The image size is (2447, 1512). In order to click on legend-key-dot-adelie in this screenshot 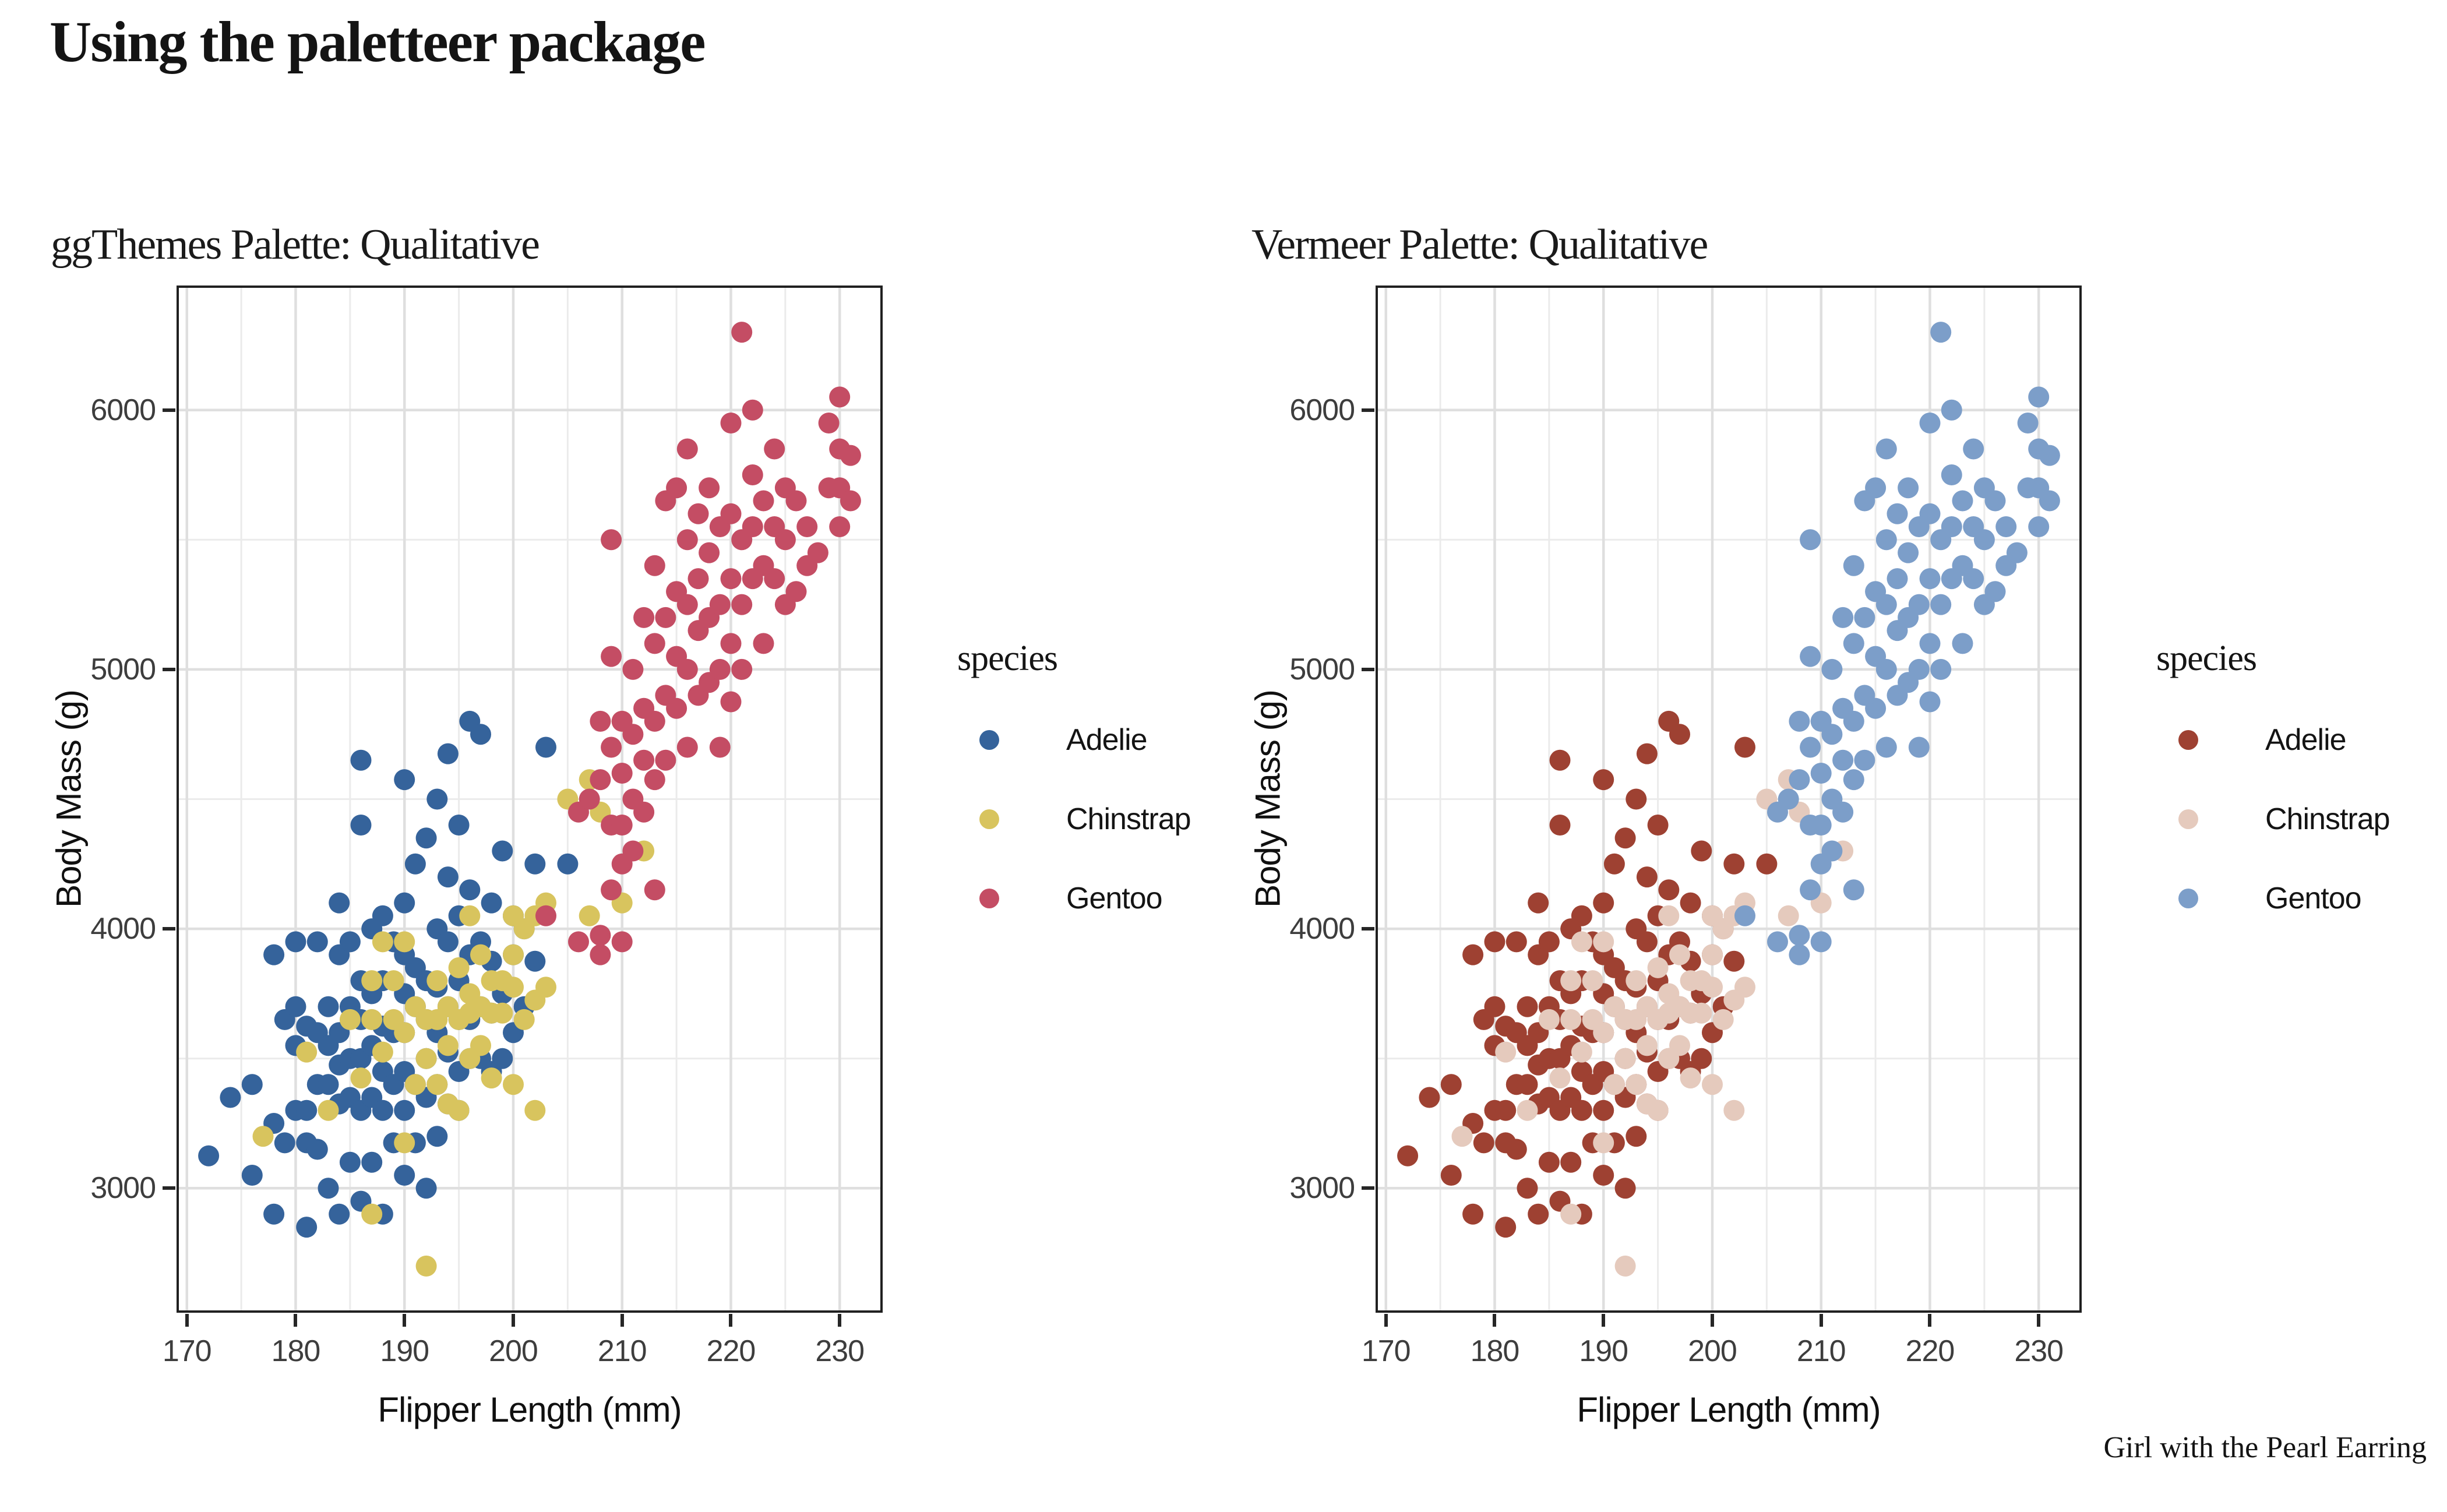, I will do `click(2188, 740)`.